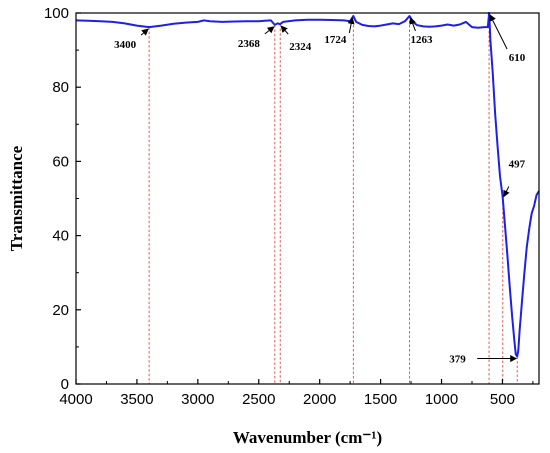  Describe the element at coordinates (517, 165) in the screenshot. I see `peak-label: 497` at that location.